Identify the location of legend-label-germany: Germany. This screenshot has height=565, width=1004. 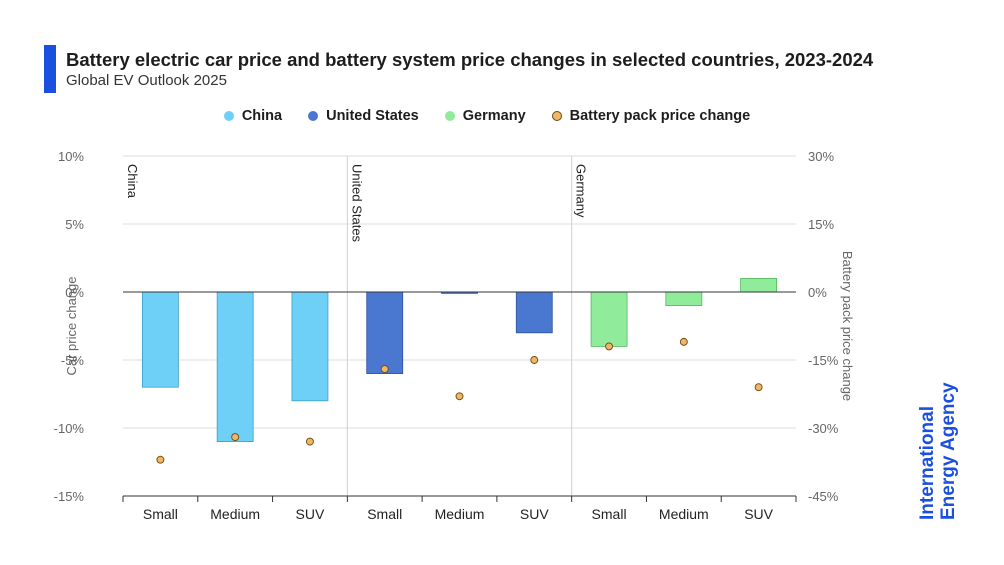
(494, 116).